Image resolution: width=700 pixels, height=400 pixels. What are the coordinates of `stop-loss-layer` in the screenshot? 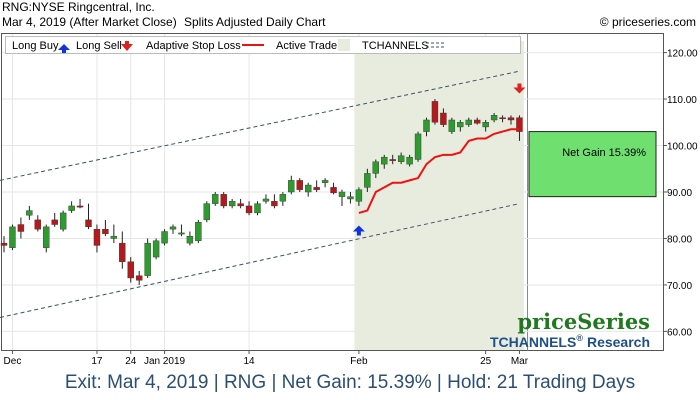 It's located at (439, 171).